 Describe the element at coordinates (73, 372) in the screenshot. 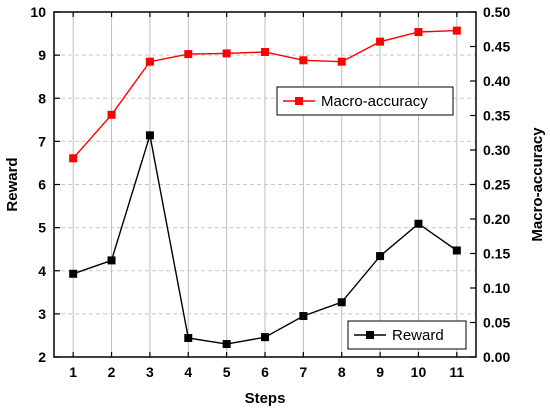

I see `x-tick-label: 1` at that location.